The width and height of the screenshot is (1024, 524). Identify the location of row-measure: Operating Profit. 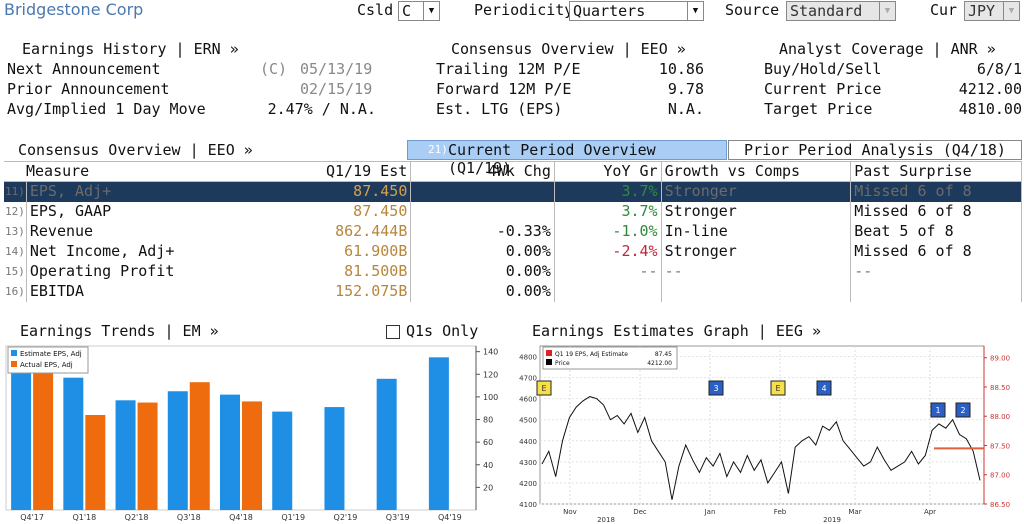
(102, 271).